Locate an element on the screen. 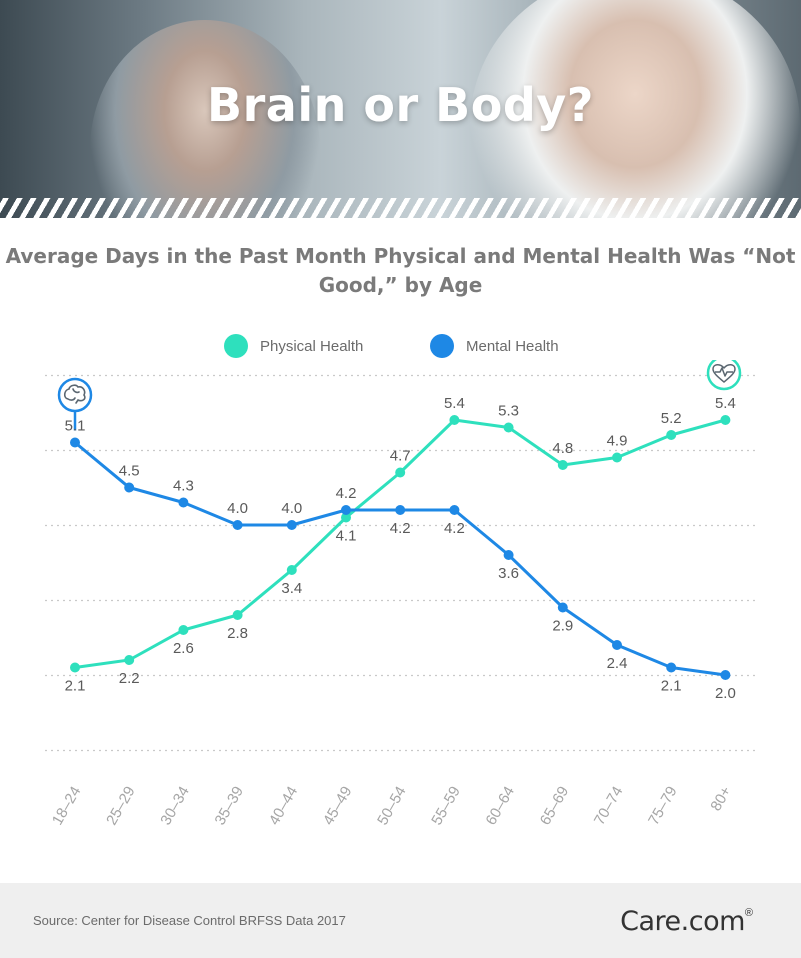 This screenshot has width=801, height=958. x-tick-label: 30–34 is located at coordinates (175, 806).